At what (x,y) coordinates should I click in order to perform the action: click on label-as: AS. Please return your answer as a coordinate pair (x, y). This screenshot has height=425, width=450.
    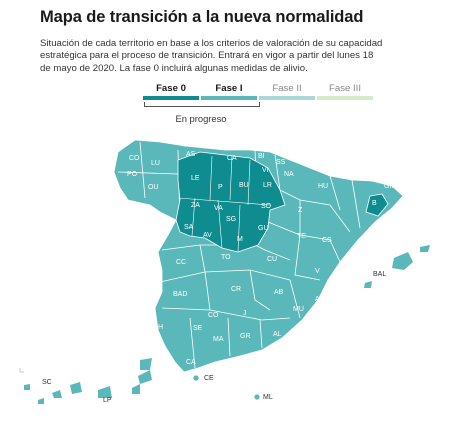
    Looking at the image, I should click on (191, 154).